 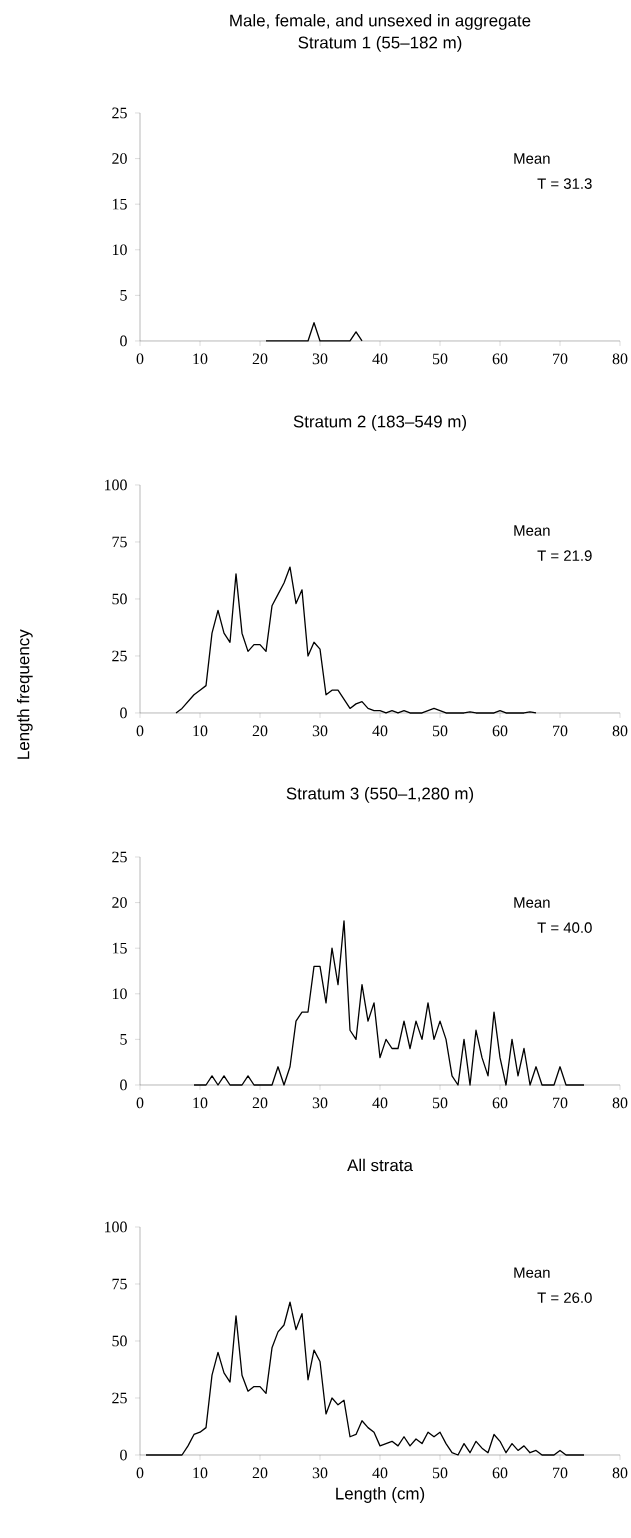 I want to click on chart-subtitle: Stratum 1 (55–182 m), so click(x=380, y=44).